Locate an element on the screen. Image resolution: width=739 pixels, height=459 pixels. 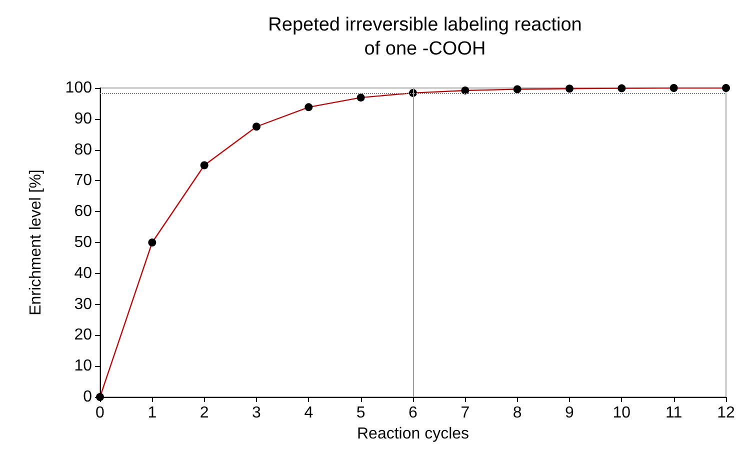
y-tick-label: 40 is located at coordinates (83, 273).